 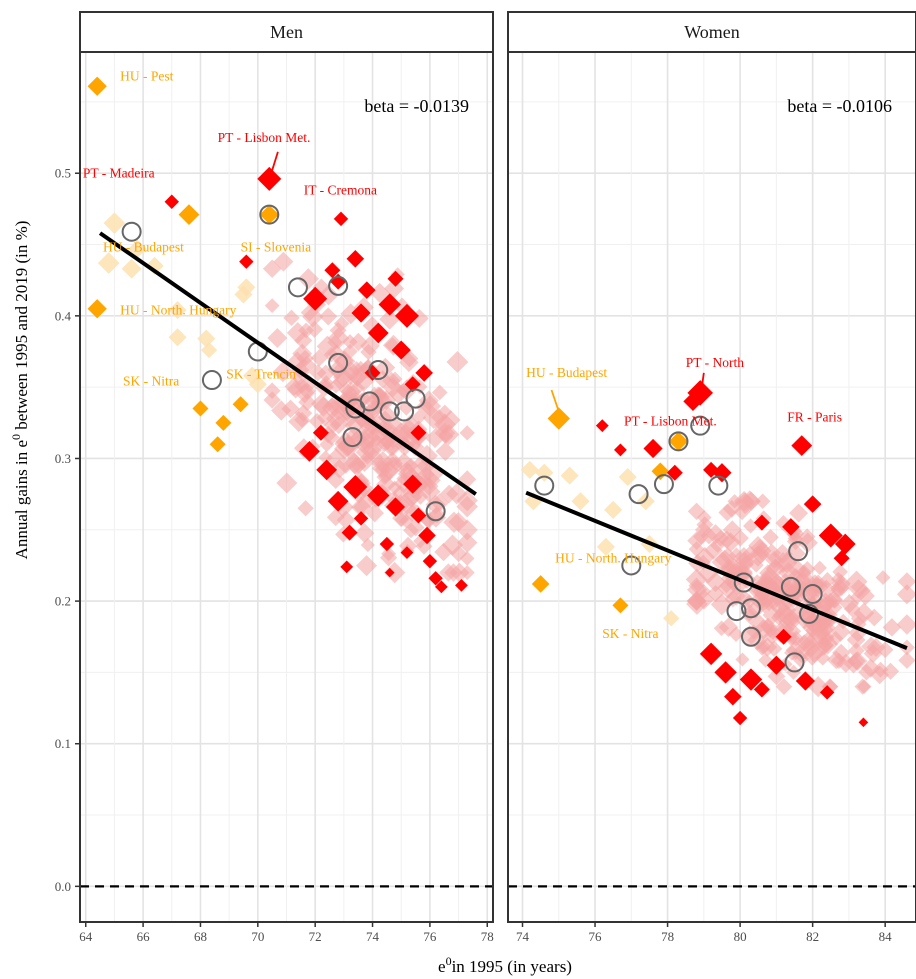 What do you see at coordinates (812, 936) in the screenshot?
I see `x-tick-label: 82` at bounding box center [812, 936].